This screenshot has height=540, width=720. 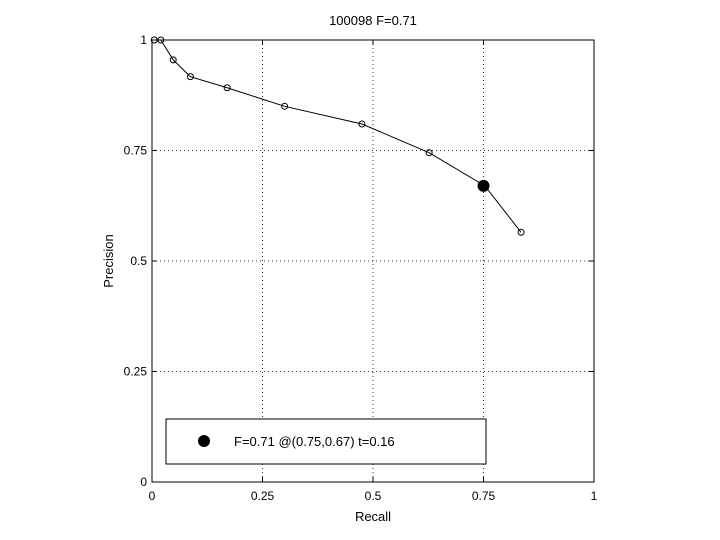 I want to click on x-tick-label: 1, so click(x=594, y=496).